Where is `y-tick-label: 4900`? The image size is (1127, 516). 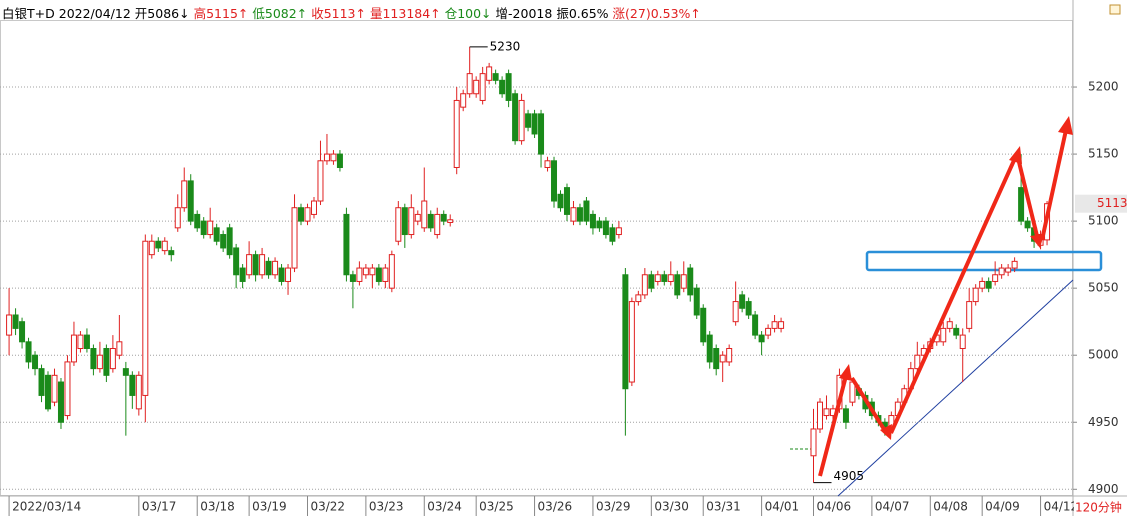
y-tick-label: 4900 is located at coordinates (1103, 489).